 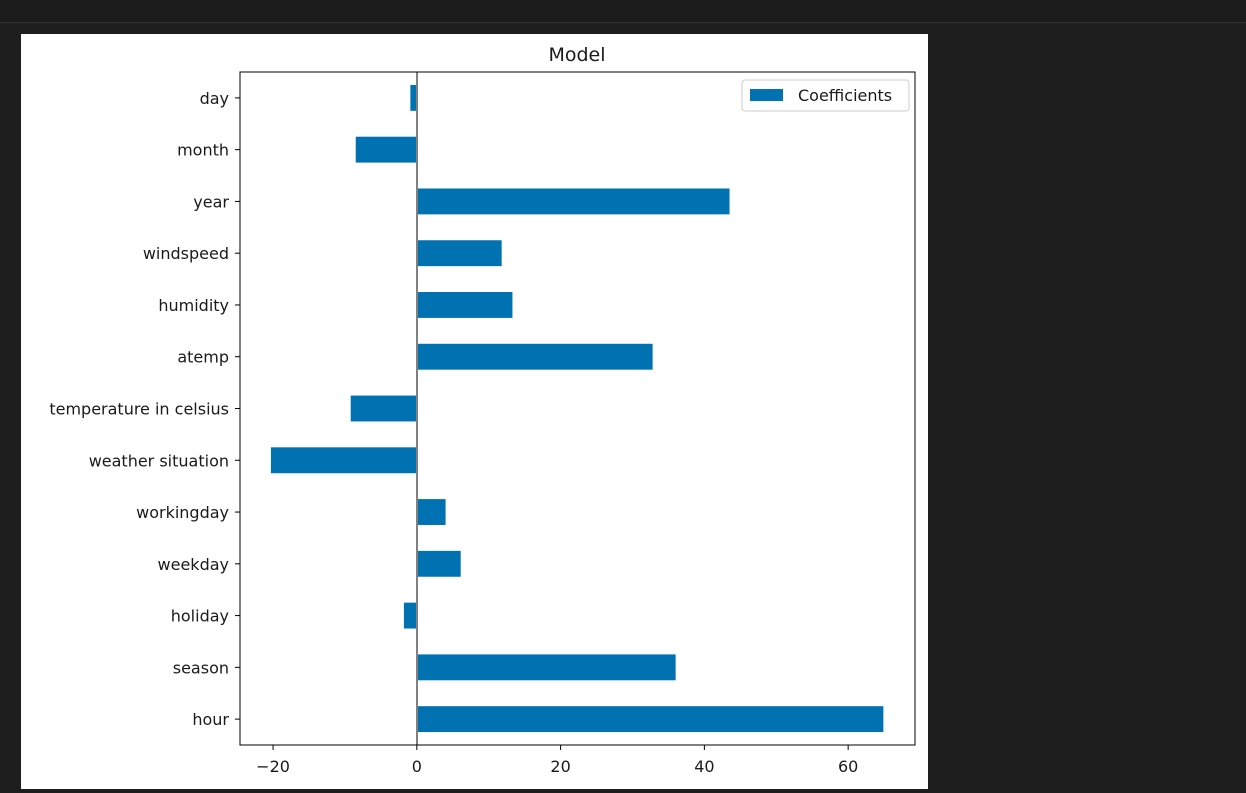 I want to click on x-tick-label: 20, so click(x=560, y=766).